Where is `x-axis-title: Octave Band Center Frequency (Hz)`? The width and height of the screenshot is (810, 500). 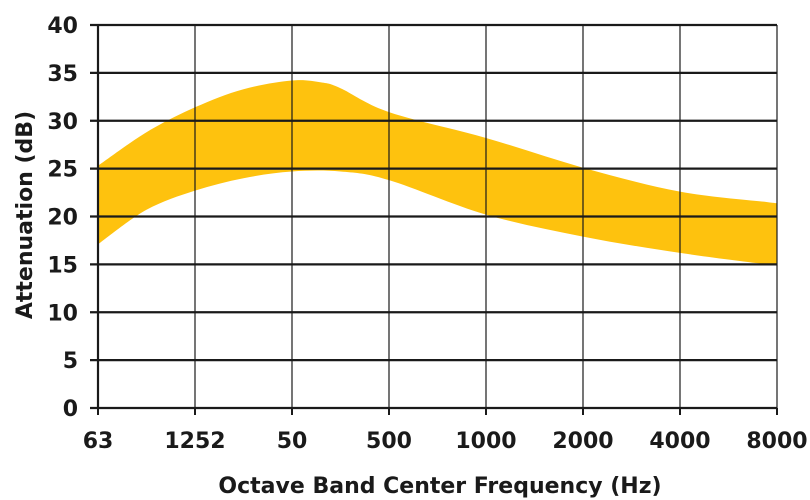 x-axis-title: Octave Band Center Frequency (Hz) is located at coordinates (439, 486).